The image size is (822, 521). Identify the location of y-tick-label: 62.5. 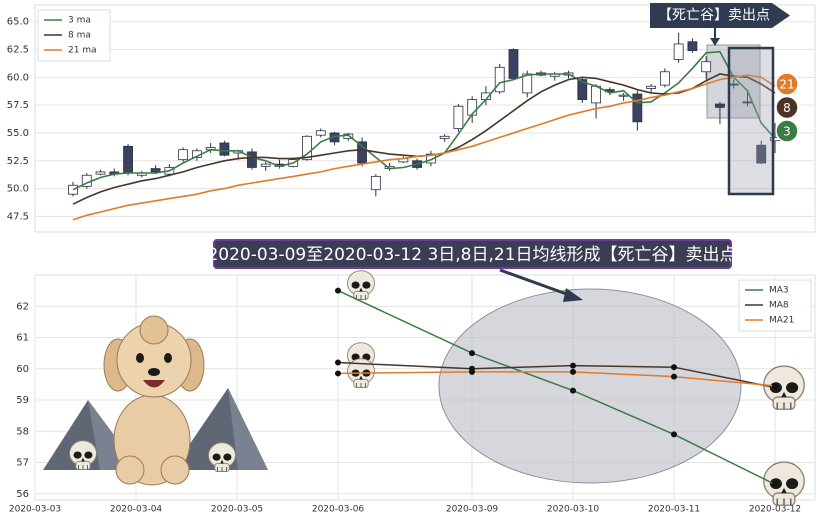
(18, 50).